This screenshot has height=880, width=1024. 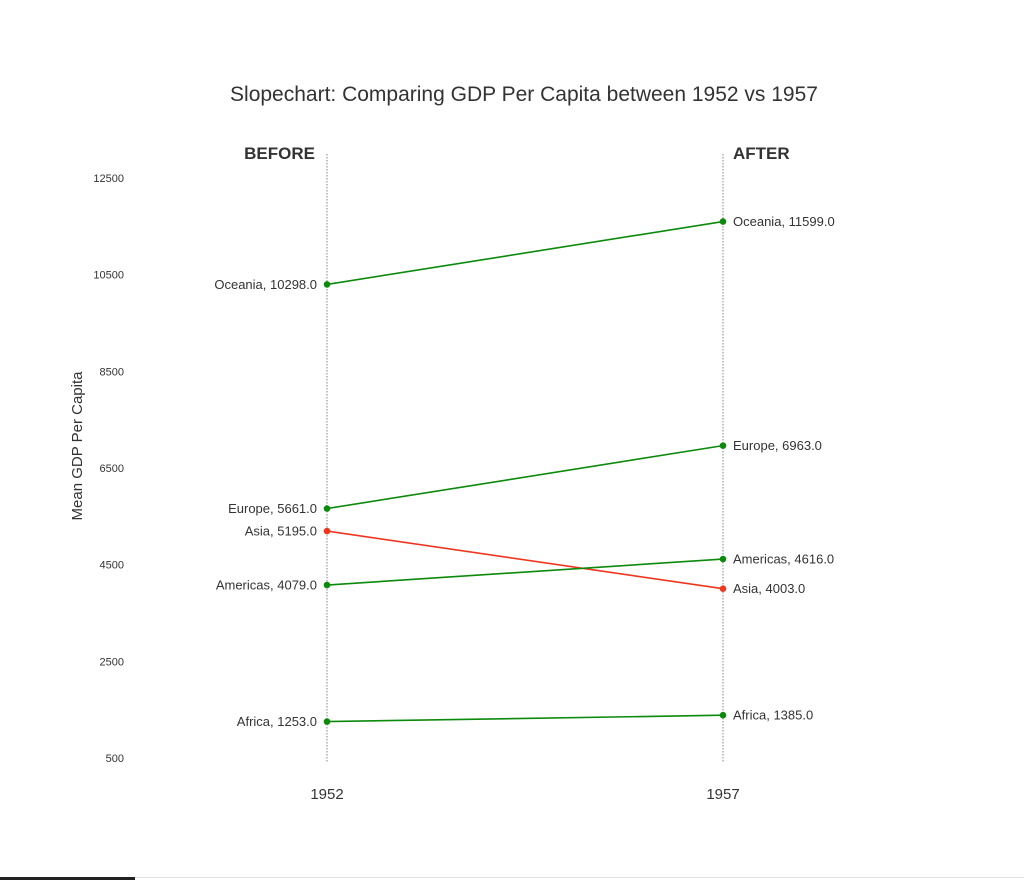 I want to click on slope-line-asia, so click(x=525, y=560).